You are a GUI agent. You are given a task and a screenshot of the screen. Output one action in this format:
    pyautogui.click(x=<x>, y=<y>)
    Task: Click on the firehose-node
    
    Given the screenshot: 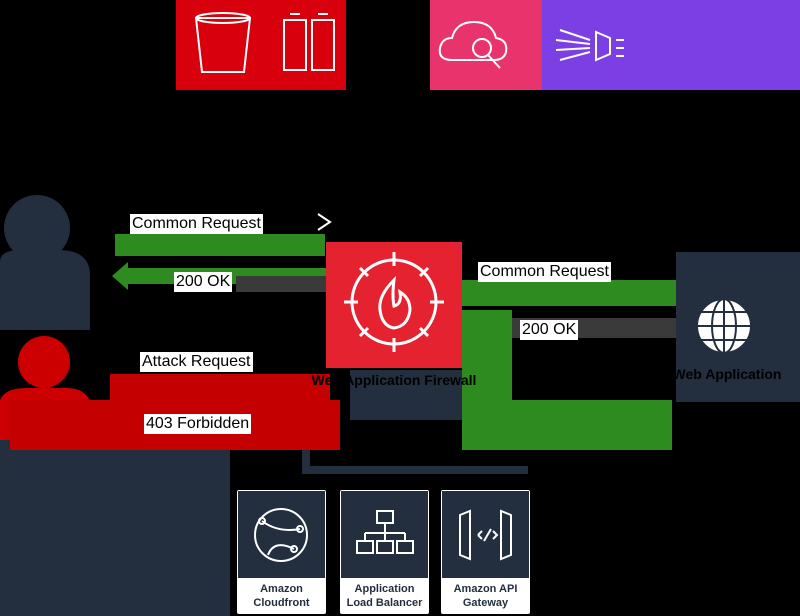 What is the action you would take?
    pyautogui.click(x=308, y=45)
    